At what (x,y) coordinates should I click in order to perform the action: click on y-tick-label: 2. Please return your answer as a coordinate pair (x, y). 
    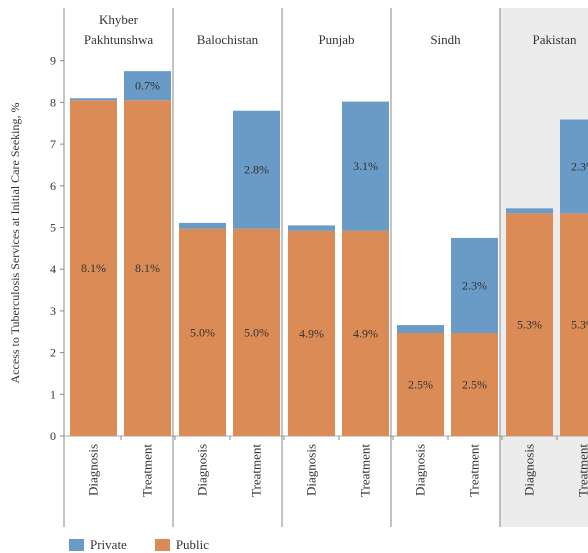
    Looking at the image, I should click on (53, 353).